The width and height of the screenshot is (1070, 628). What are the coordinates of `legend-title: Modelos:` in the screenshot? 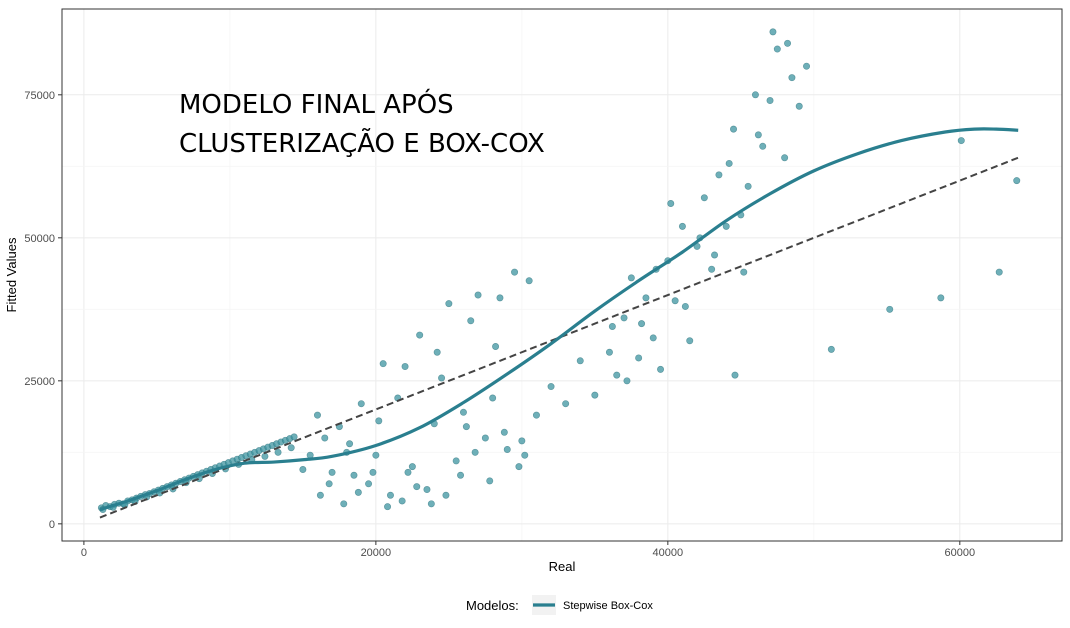 It's located at (492, 605).